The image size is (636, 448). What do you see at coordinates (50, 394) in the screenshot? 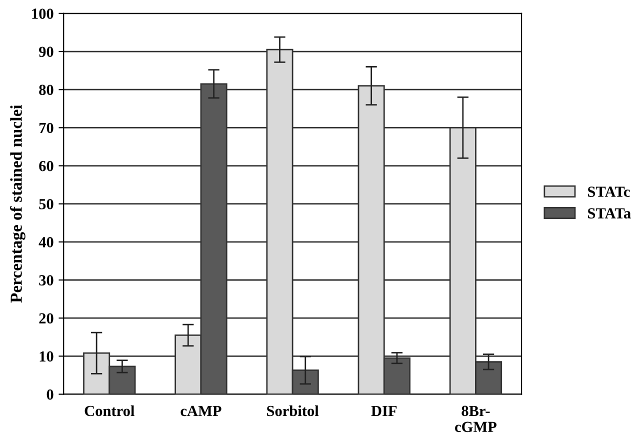
I see `y-tick-label: 0` at bounding box center [50, 394].